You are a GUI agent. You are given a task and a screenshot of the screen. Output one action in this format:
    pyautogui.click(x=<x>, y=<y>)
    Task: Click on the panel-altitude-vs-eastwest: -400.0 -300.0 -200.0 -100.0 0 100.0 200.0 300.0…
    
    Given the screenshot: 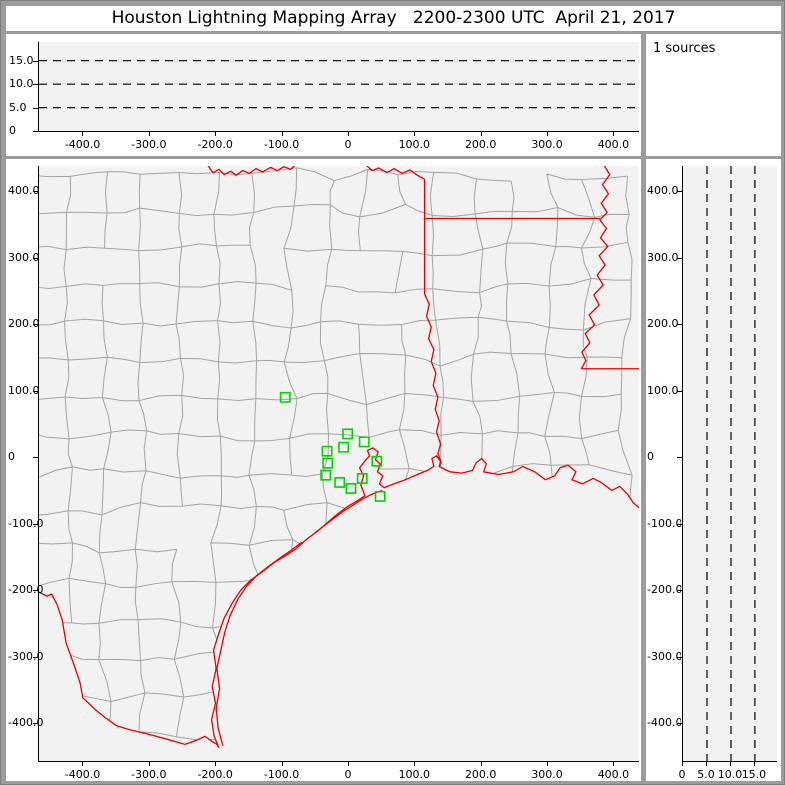 What is the action you would take?
    pyautogui.click(x=323, y=95)
    